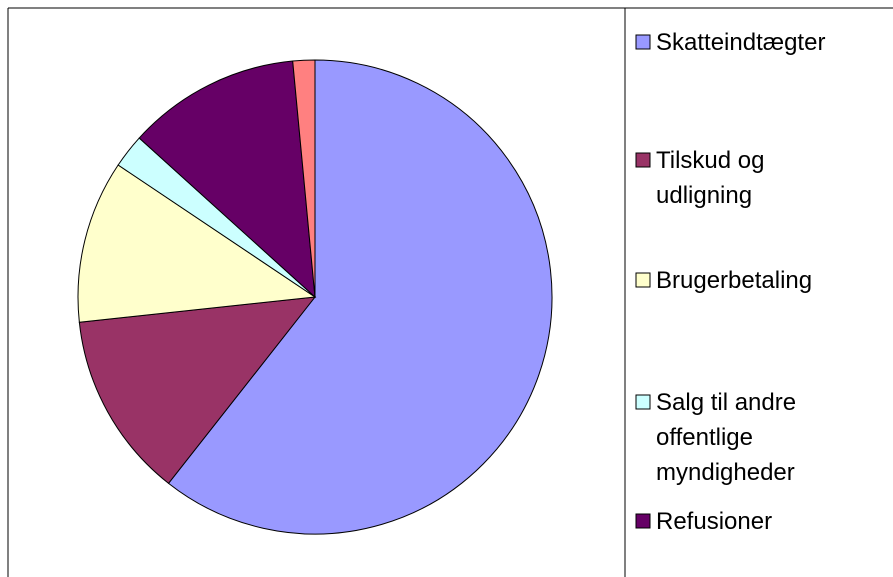 The width and height of the screenshot is (893, 577). Describe the element at coordinates (710, 178) in the screenshot. I see `legend-label: Tilskud og udligning` at that location.